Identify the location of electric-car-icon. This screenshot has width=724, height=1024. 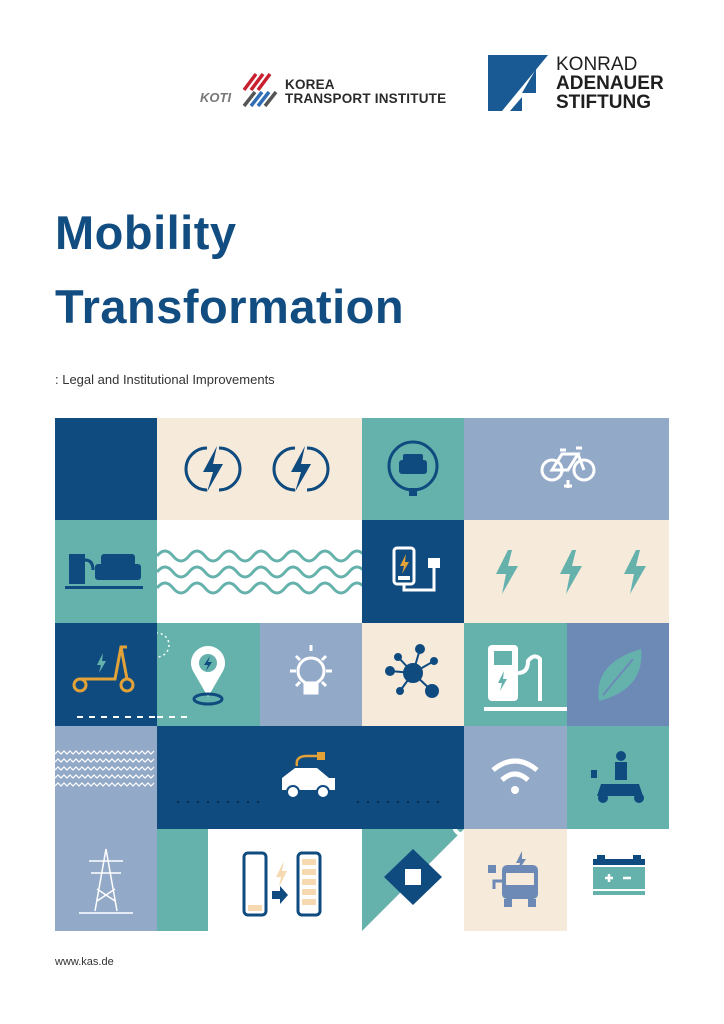
(308, 775).